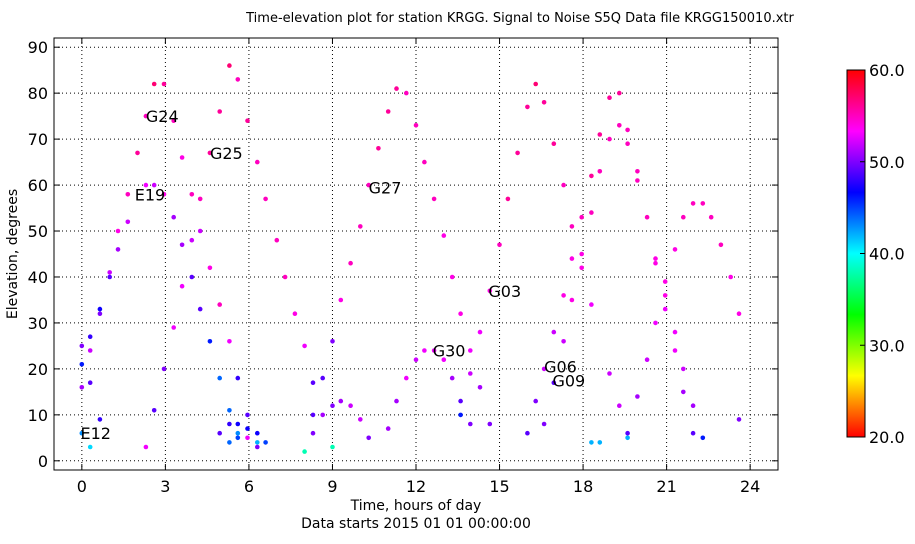 Image resolution: width=915 pixels, height=544 pixels. I want to click on colorbar: 20.0 30.0 40.0 50.0 60.0, so click(875, 254).